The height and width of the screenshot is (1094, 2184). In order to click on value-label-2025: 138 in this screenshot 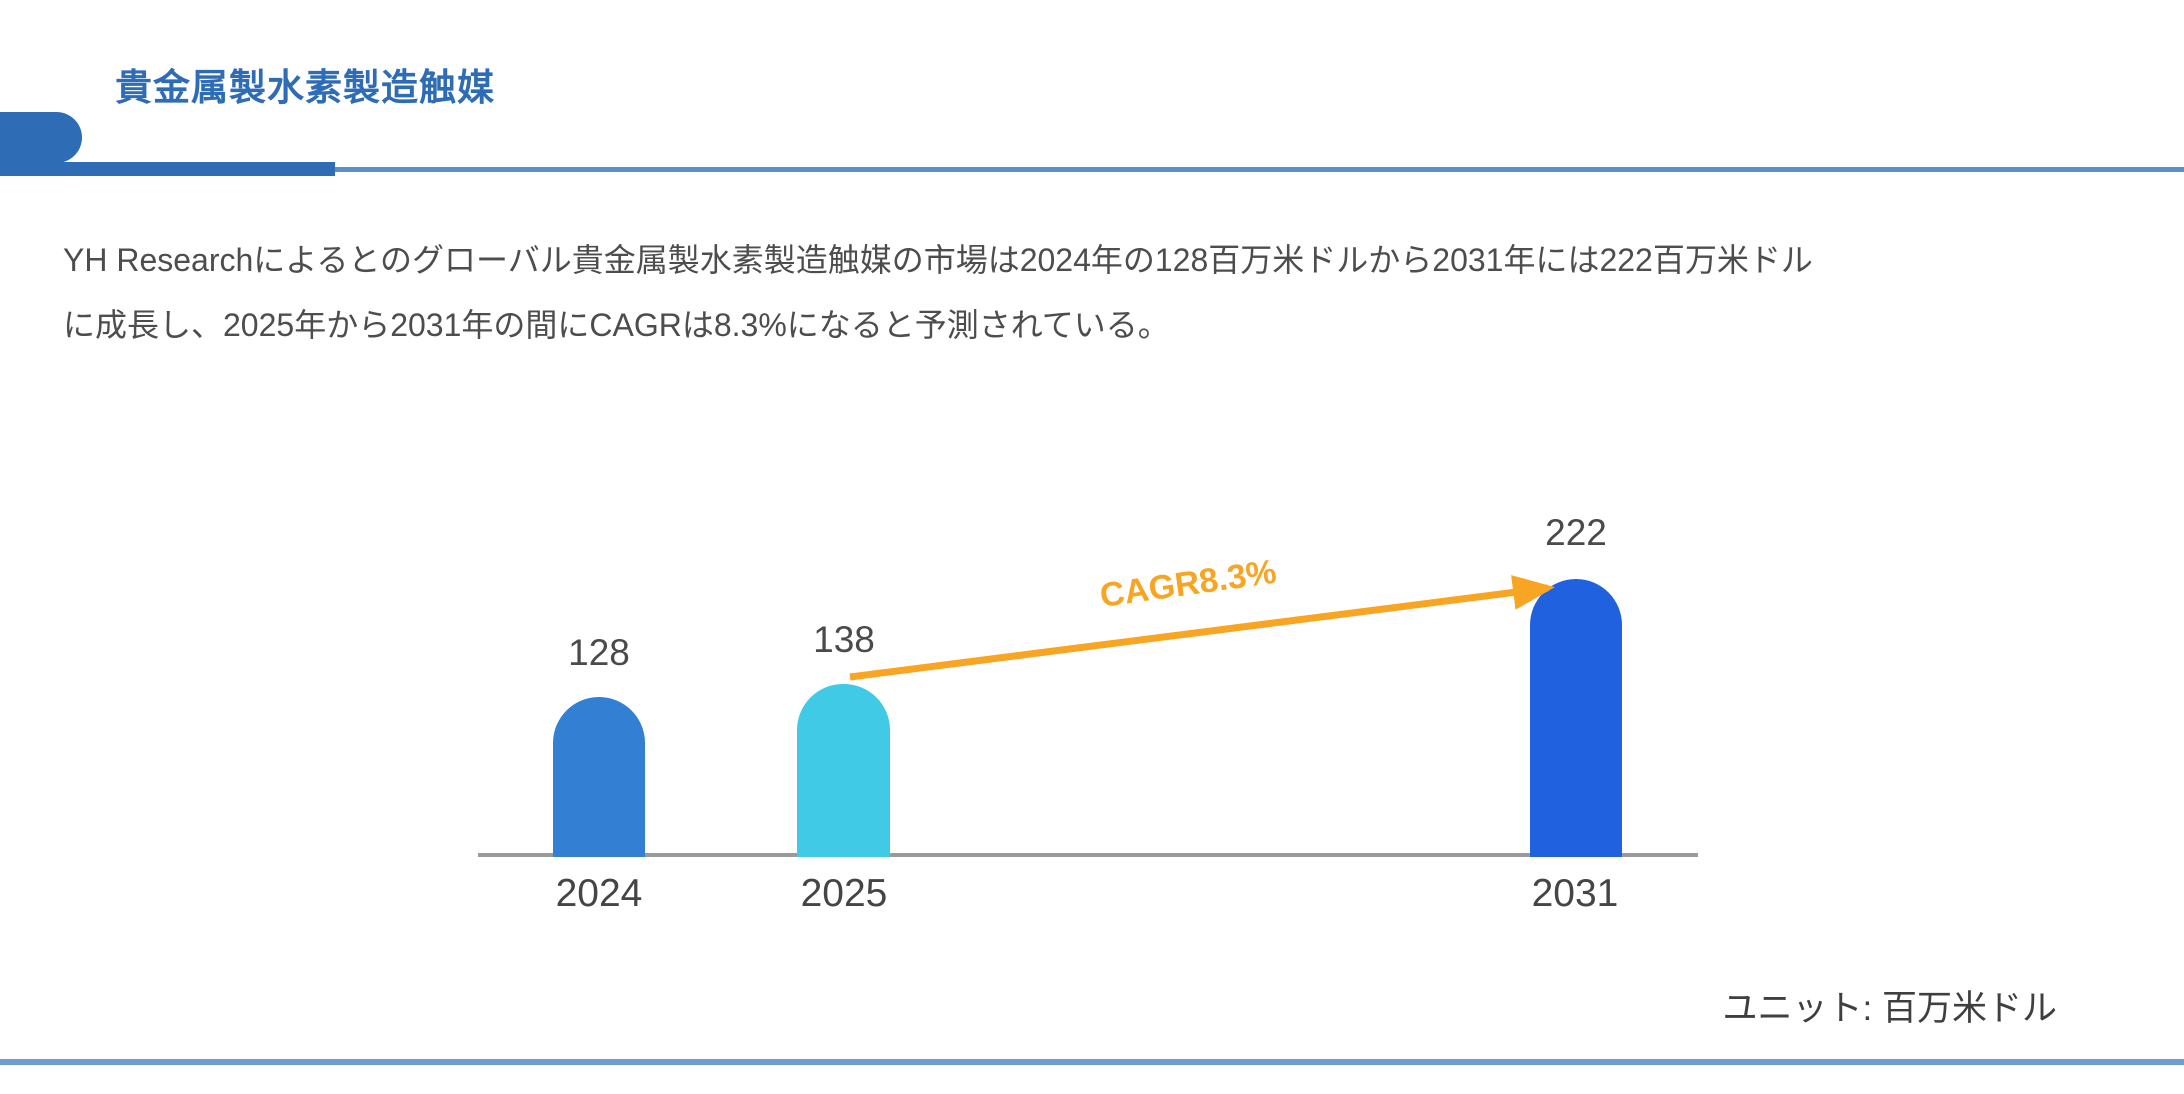, I will do `click(844, 639)`.